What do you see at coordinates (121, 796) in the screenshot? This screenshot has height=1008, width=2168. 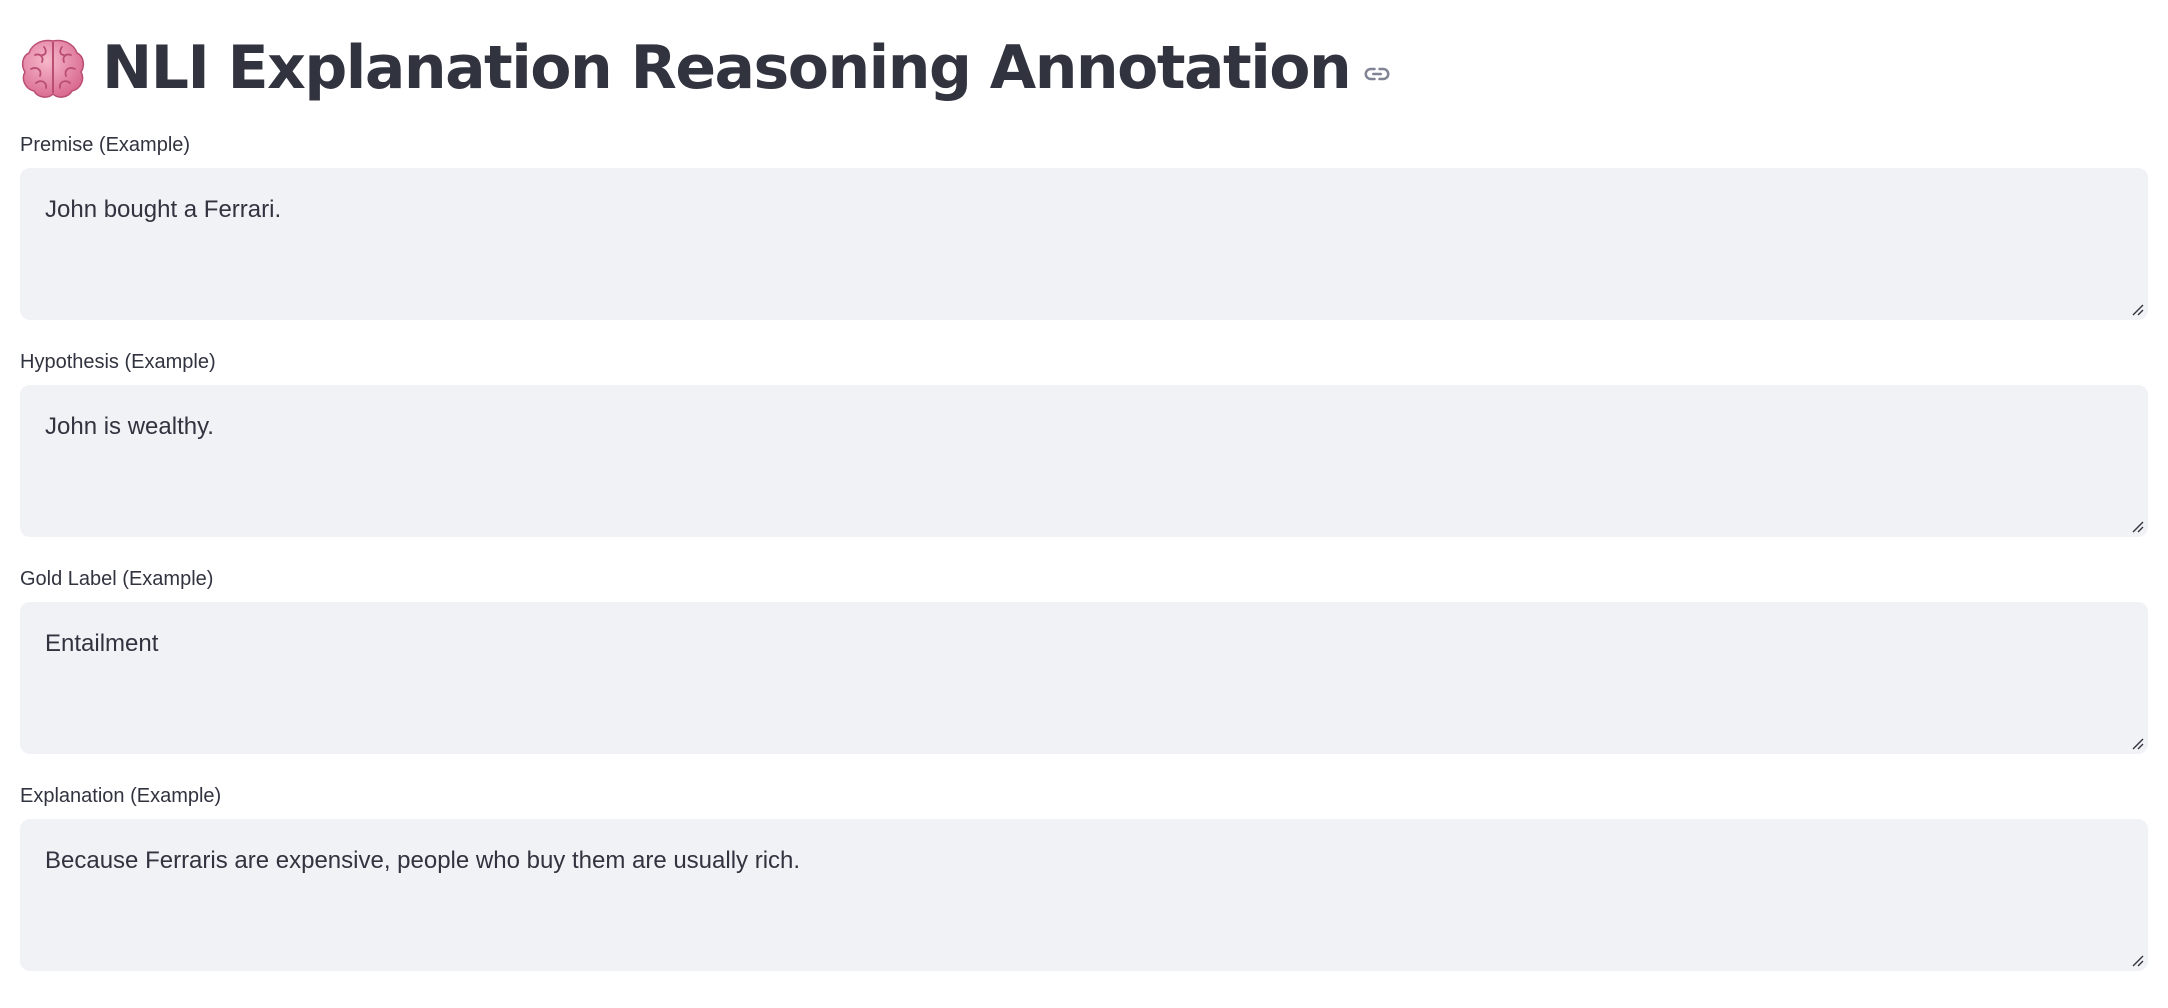 I see `explanation-label: Explanation (Example)` at bounding box center [121, 796].